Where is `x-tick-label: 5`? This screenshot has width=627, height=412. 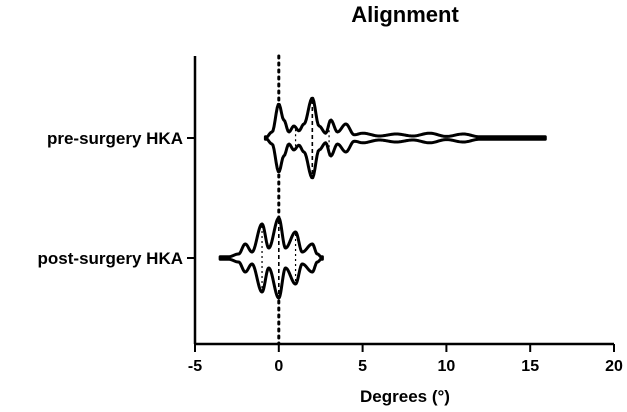
x-tick-label: 5 is located at coordinates (362, 366).